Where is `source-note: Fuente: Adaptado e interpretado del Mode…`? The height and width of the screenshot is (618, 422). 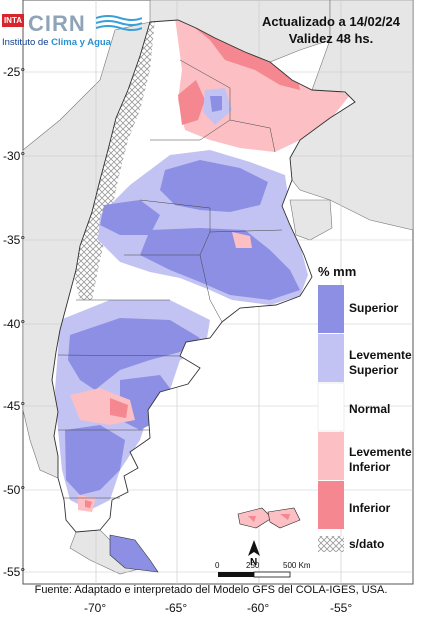
source-note: Fuente: Adaptado e interpretado del Mode… is located at coordinates (211, 590).